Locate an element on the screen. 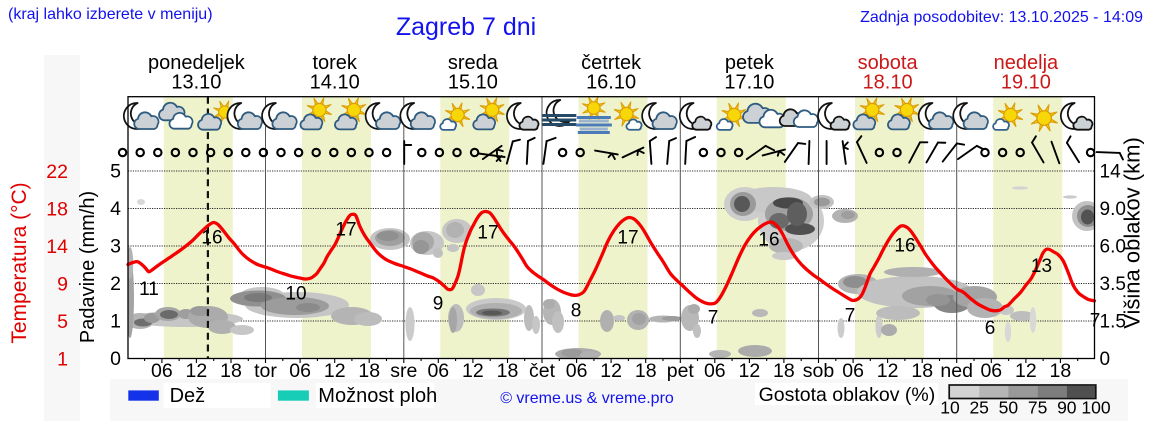  svg-text: 25 is located at coordinates (978, 408).